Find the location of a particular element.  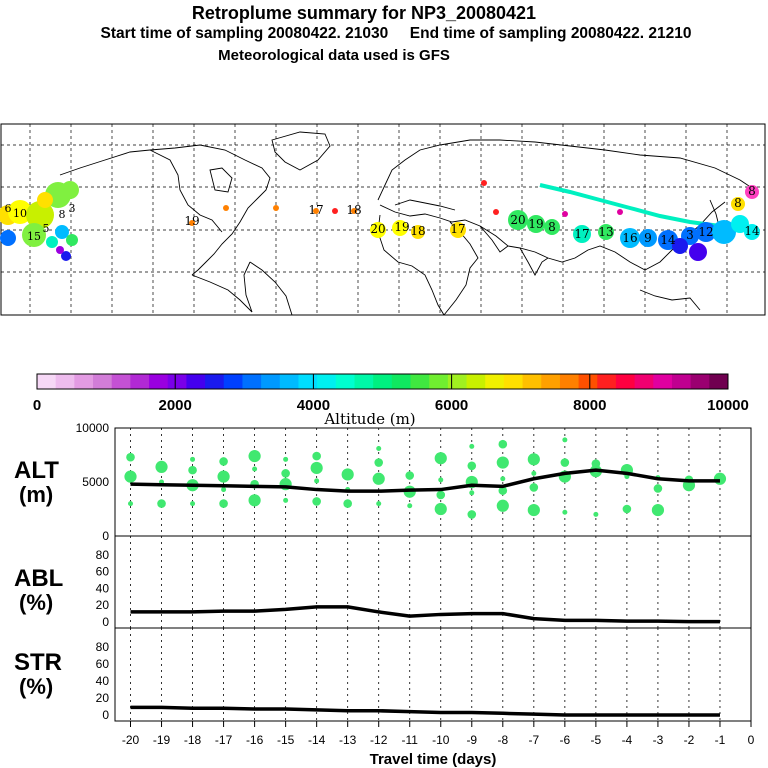

map-day-label: 20 is located at coordinates (517, 220).